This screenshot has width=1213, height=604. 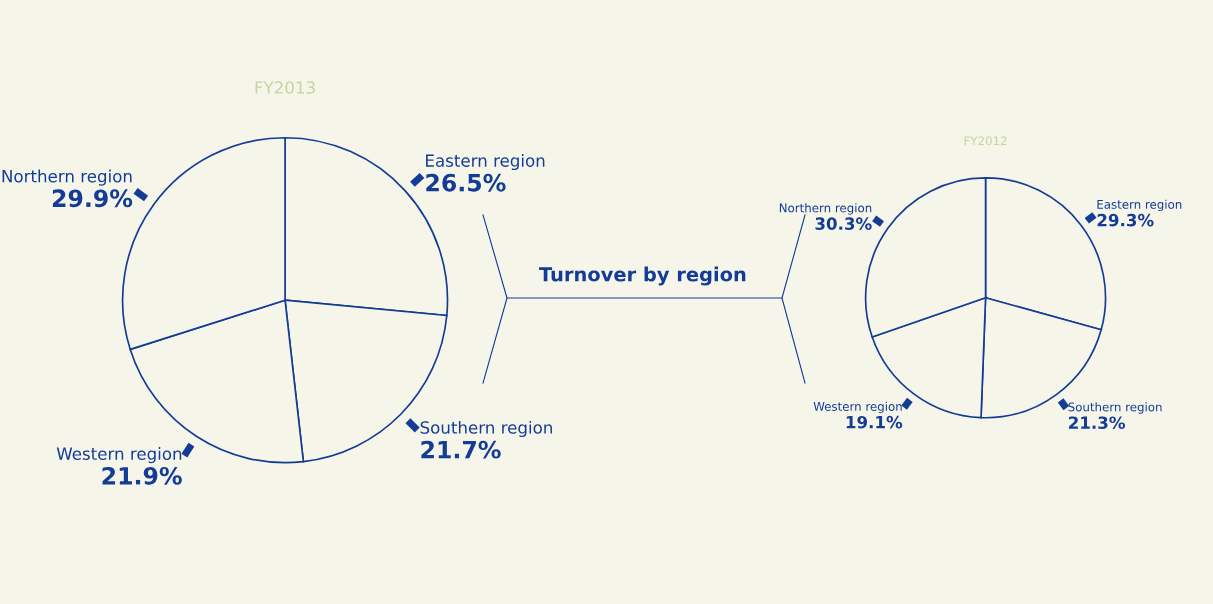 What do you see at coordinates (1097, 422) in the screenshot?
I see `data-label: 21.3%` at bounding box center [1097, 422].